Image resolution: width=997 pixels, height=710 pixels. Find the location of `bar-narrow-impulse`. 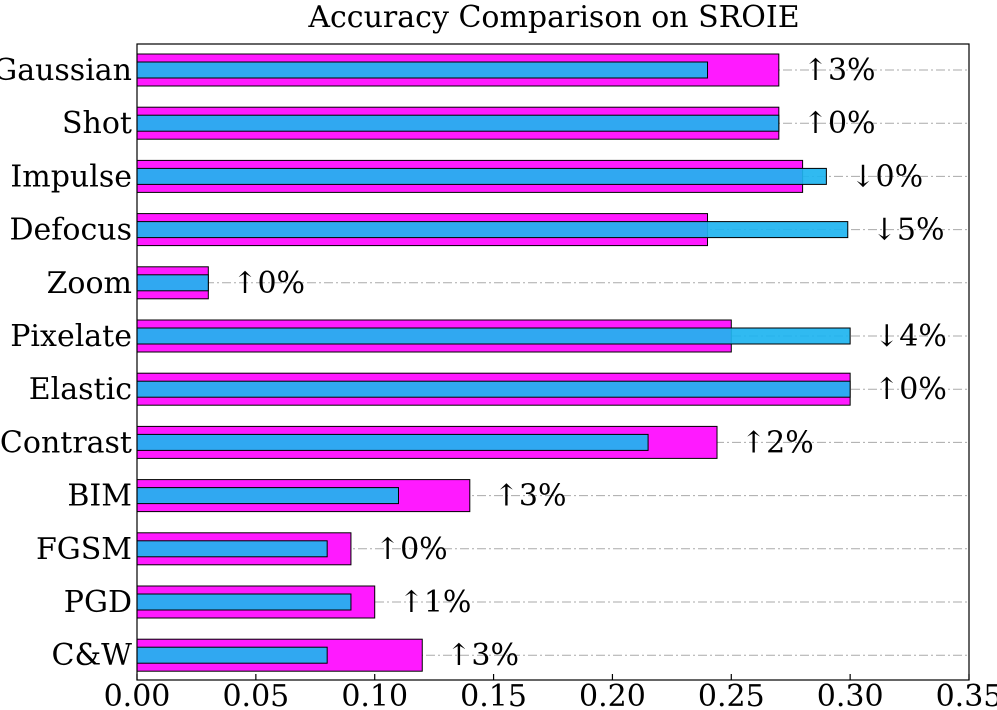

bar-narrow-impulse is located at coordinates (481, 176).